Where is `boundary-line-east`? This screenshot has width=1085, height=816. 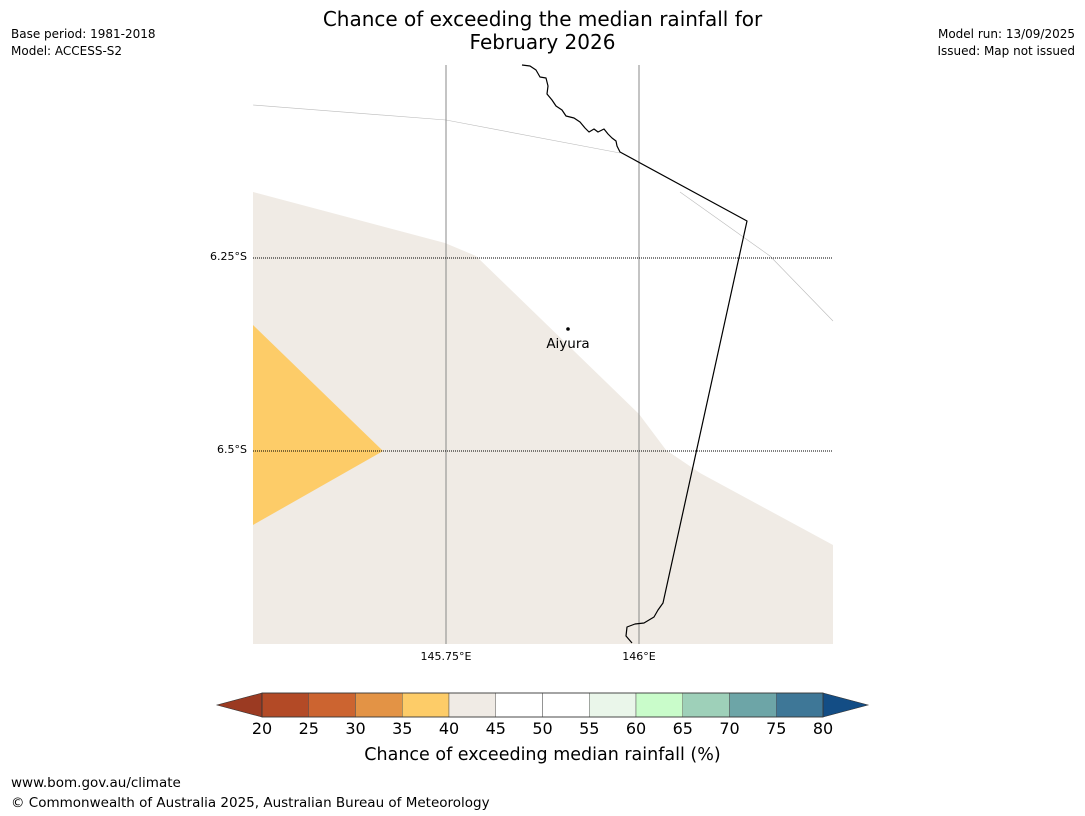
boundary-line-east is located at coordinates (756, 256).